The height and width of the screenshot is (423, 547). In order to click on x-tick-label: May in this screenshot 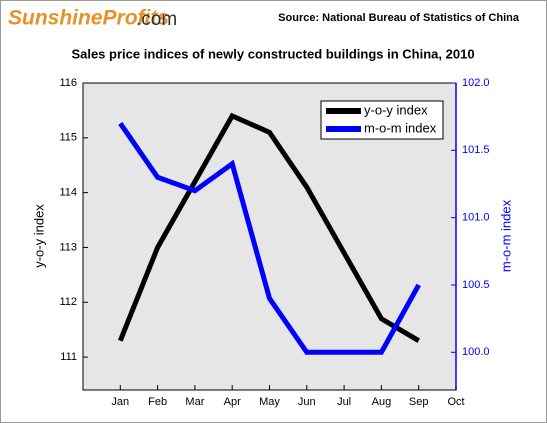, I will do `click(269, 402)`.